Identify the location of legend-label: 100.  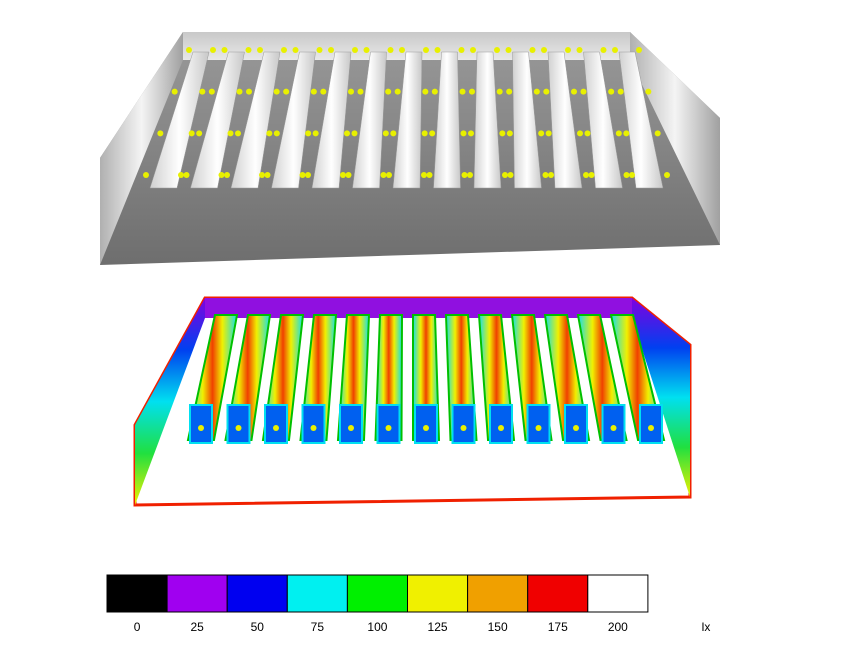
(377, 627).